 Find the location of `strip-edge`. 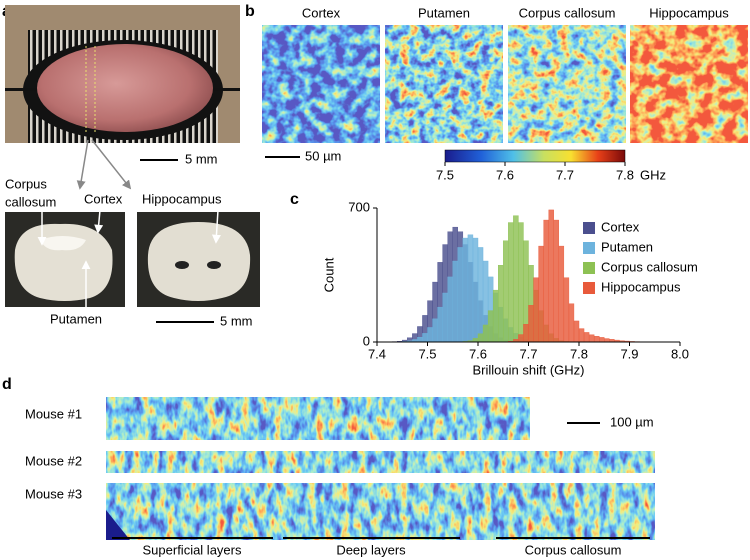

strip-edge is located at coordinates (118, 525).